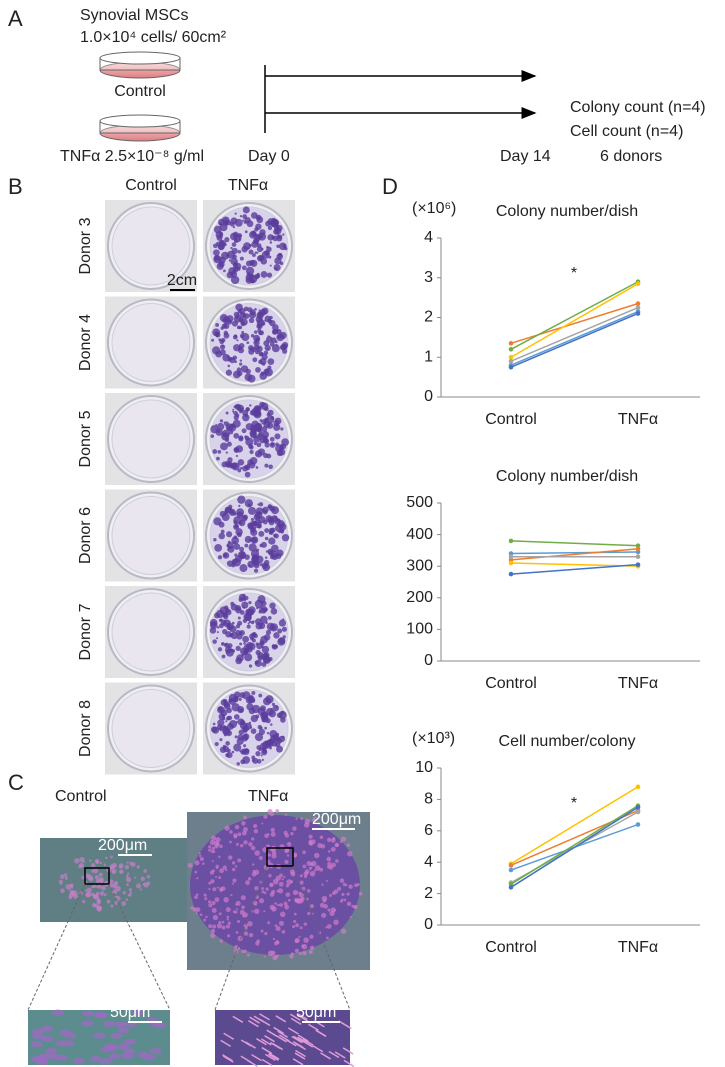 This screenshot has height=1067, width=725. Describe the element at coordinates (134, 15) in the screenshot. I see `cells-label: Synovial MSCs` at that location.